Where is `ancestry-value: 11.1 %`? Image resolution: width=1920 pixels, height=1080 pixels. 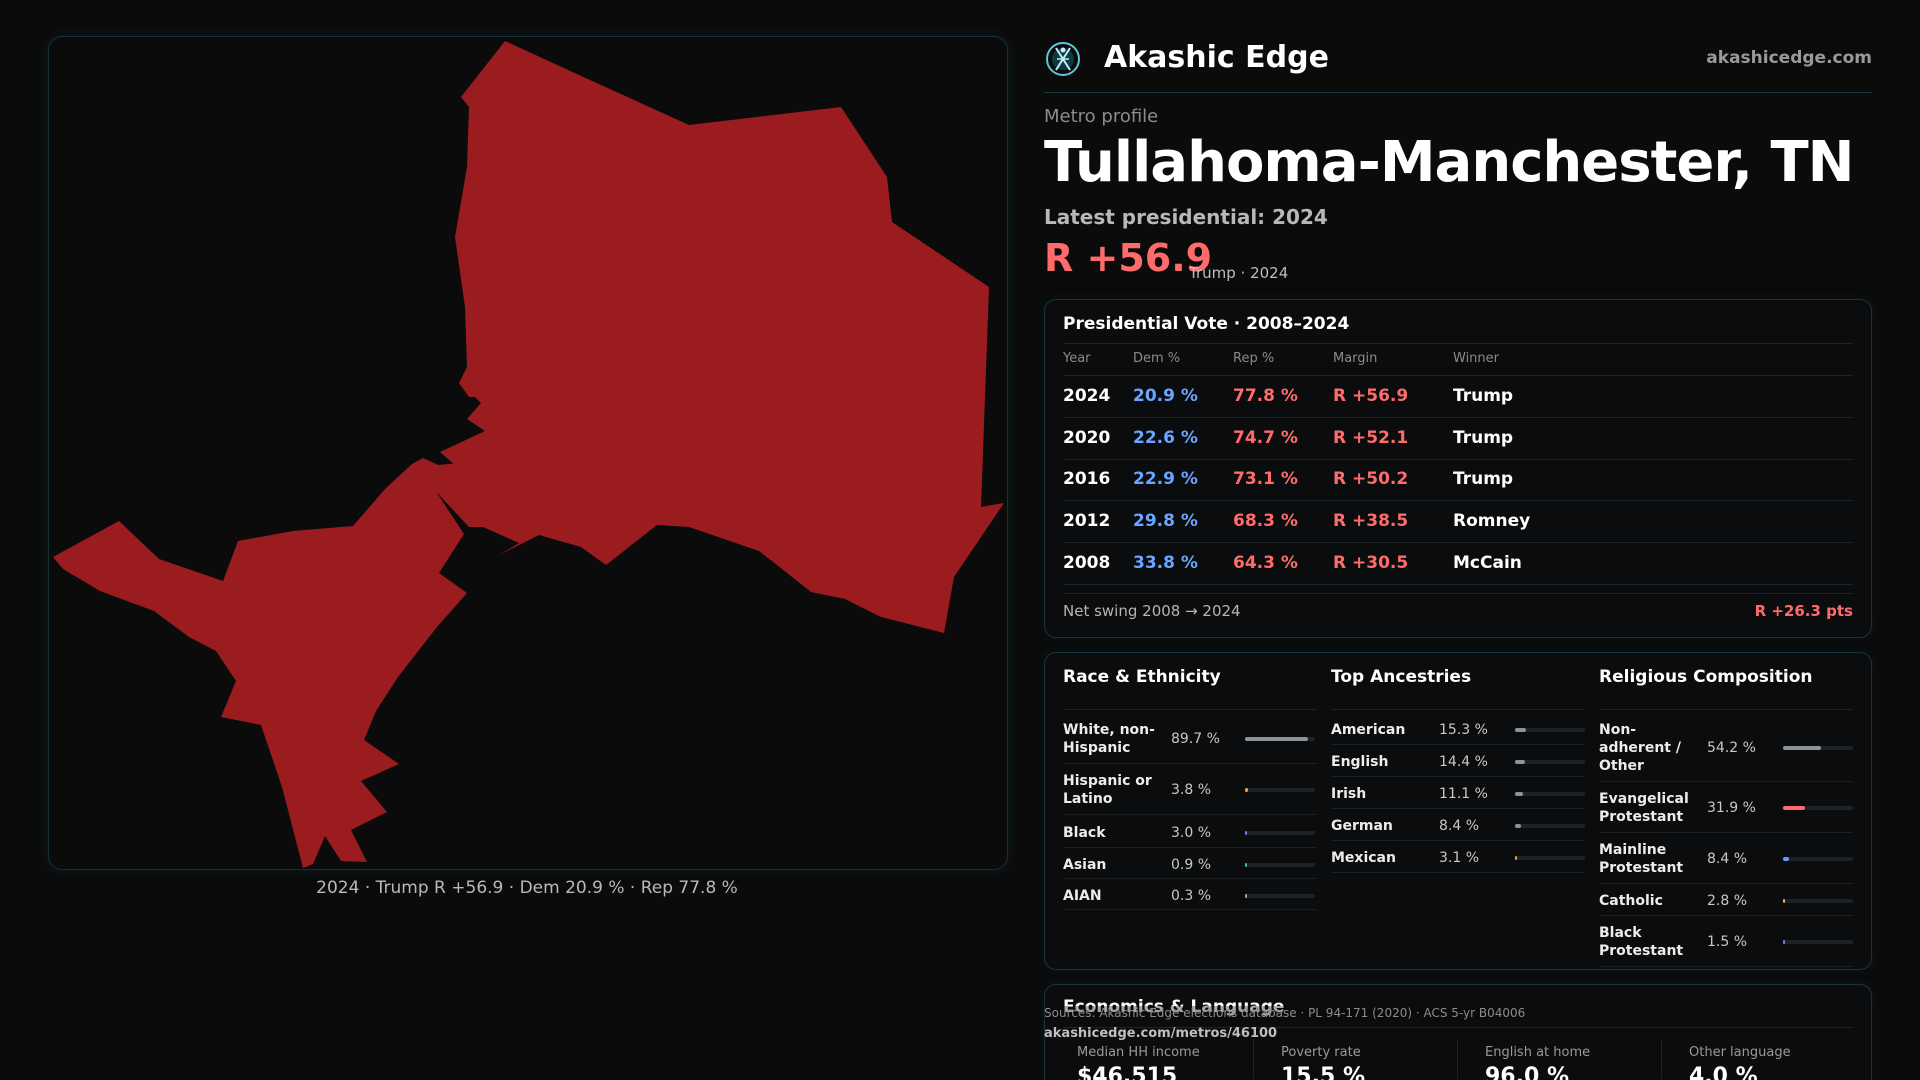 ancestry-value: 11.1 % is located at coordinates (1463, 794).